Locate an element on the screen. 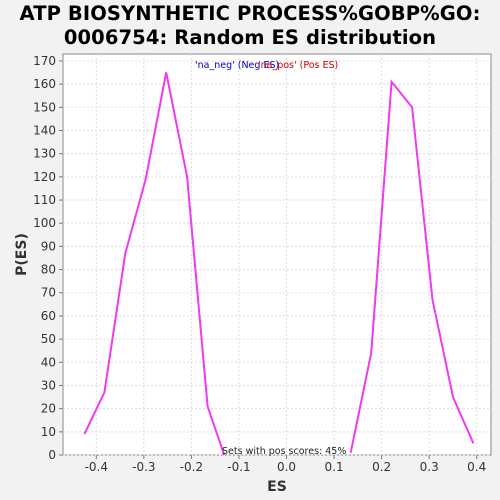 This screenshot has height=500, width=500. pos-score-annotation: Sets with pos scores: 45% is located at coordinates (284, 451).